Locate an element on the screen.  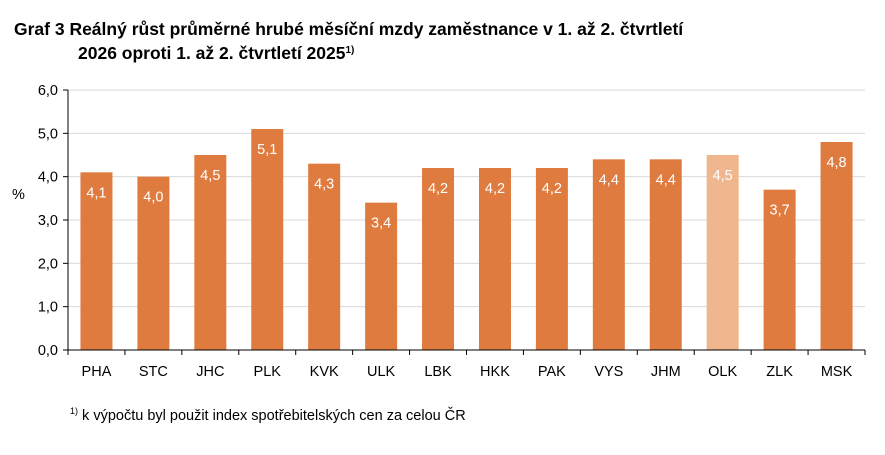
bar-kvk is located at coordinates (324, 256).